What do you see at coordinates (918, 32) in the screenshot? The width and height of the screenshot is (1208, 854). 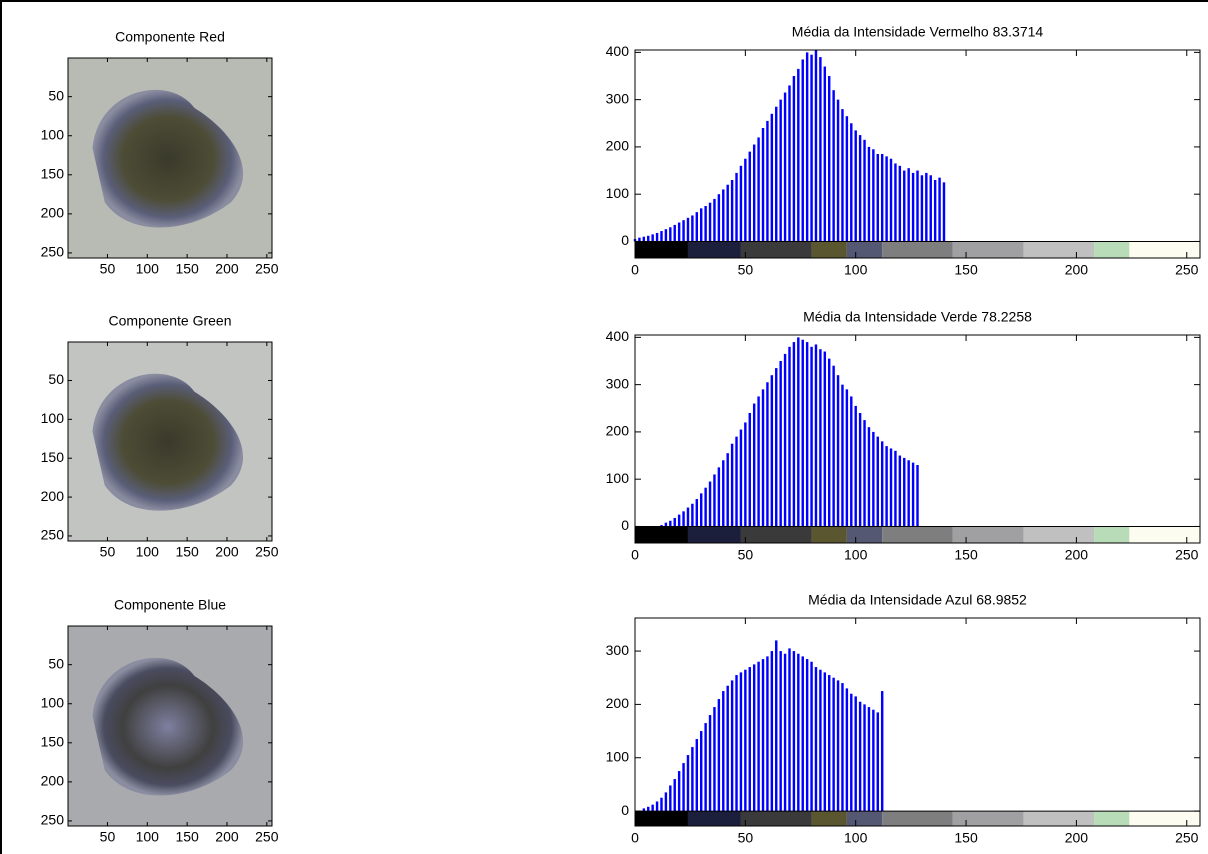 I see `chart-title: Média da Intensidade Vermelho 83.3714` at bounding box center [918, 32].